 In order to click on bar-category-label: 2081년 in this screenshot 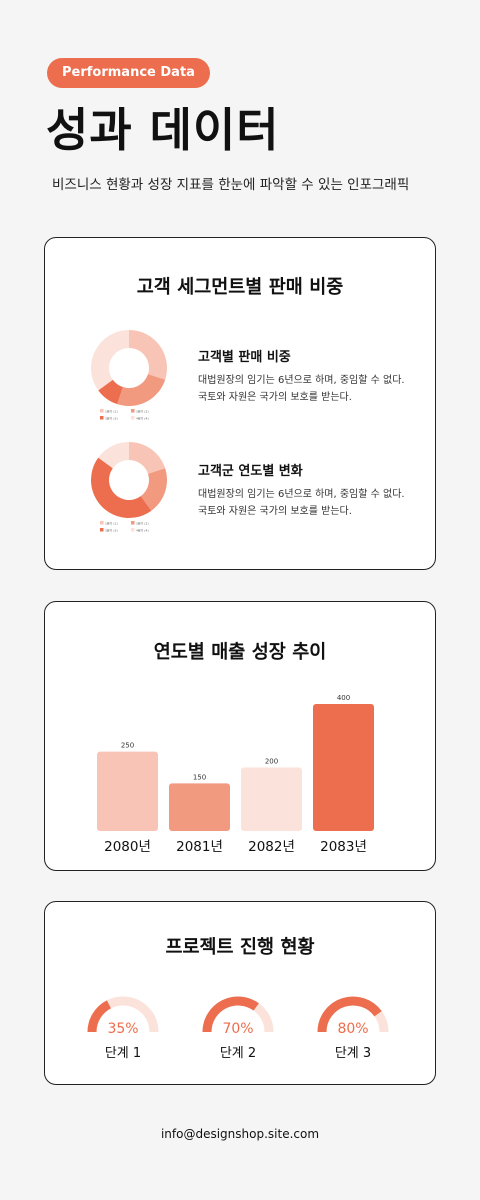, I will do `click(199, 847)`.